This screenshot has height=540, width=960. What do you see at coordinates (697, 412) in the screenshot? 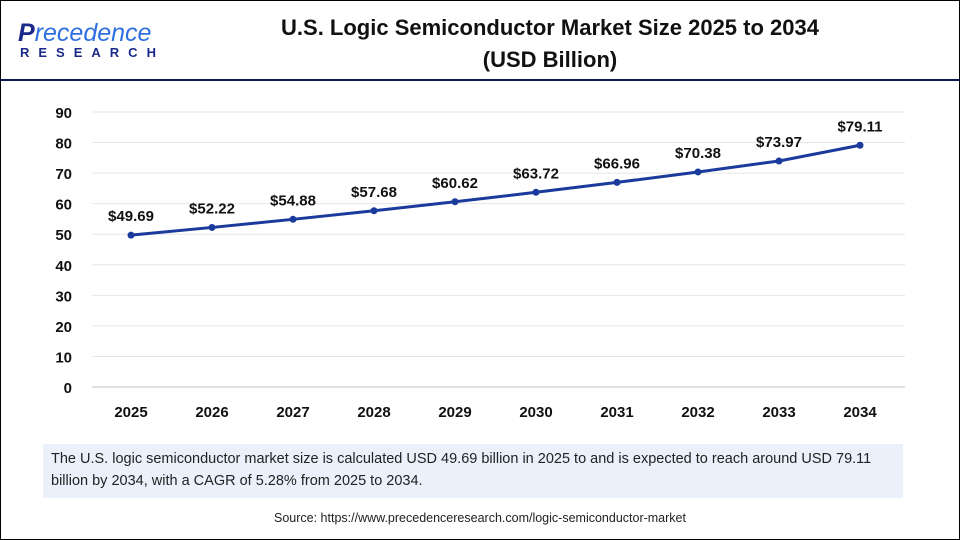
I see `x-tick-label: 2032` at bounding box center [697, 412].